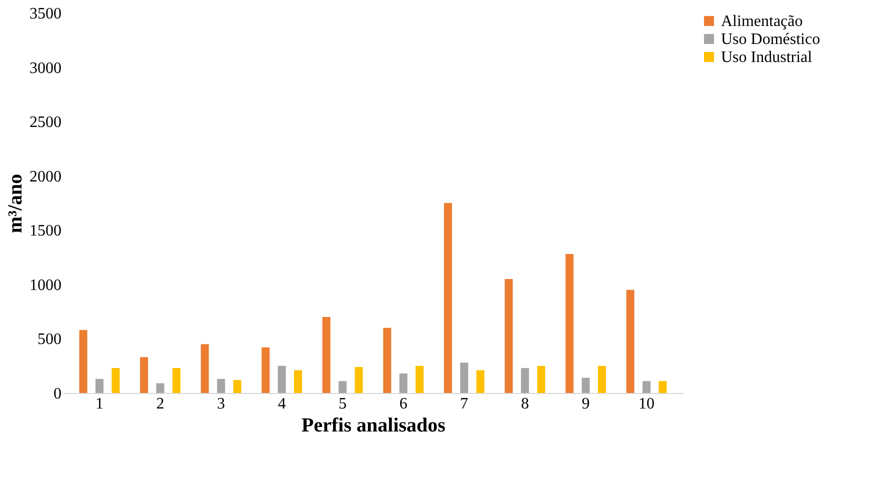 This screenshot has width=873, height=490. Describe the element at coordinates (762, 21) in the screenshot. I see `legend-label: Alimentação` at that location.